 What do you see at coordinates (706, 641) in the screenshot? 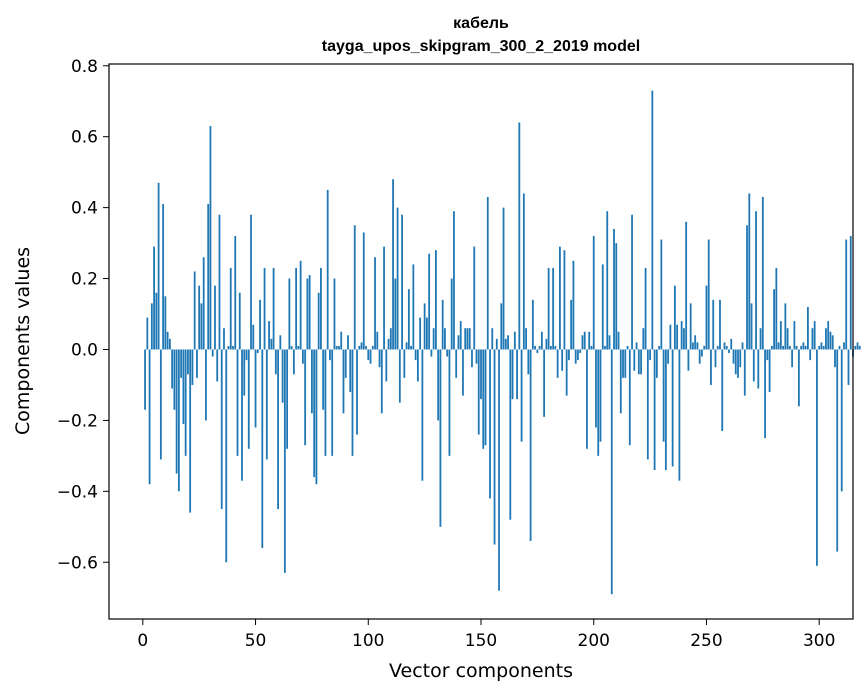
I see `x-tick-label: 250` at bounding box center [706, 641].